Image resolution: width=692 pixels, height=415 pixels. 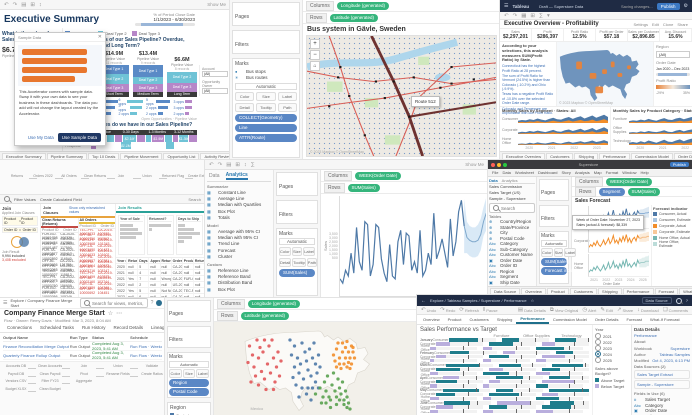 I want to click on lineage-node: Filter FY23, so click(x=53, y=381).